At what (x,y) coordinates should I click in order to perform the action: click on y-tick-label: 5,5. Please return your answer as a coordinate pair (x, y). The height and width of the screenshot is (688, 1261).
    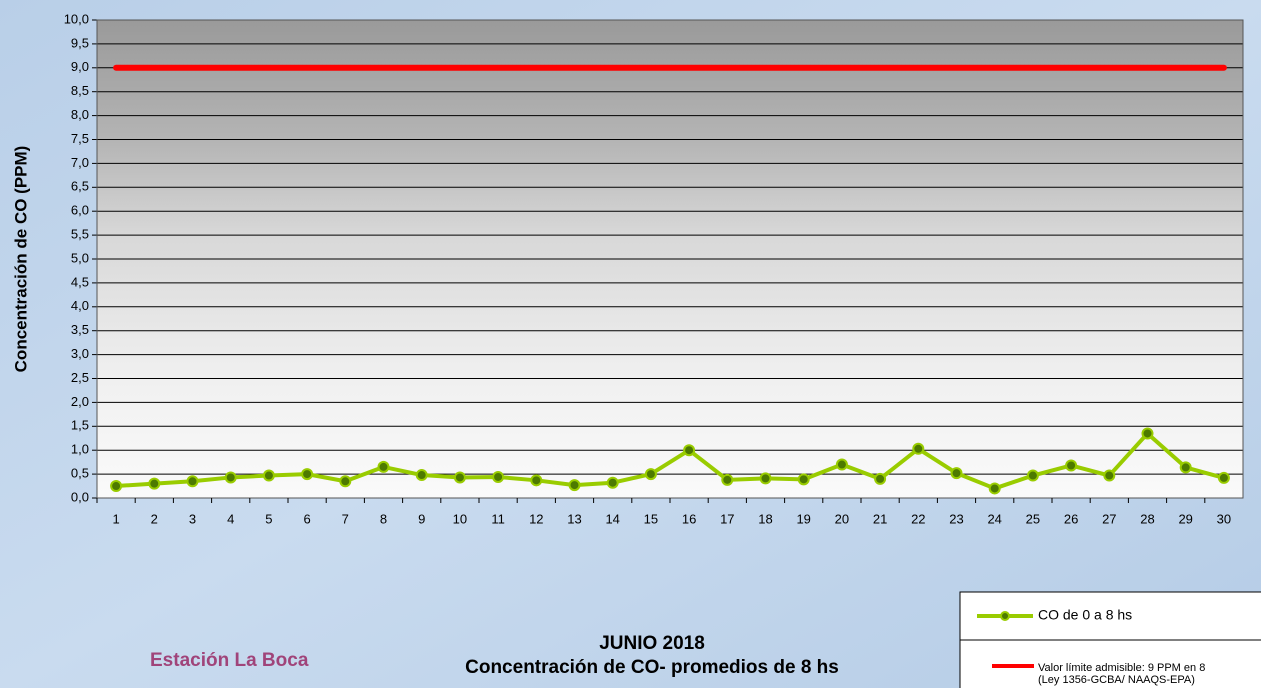
    Looking at the image, I should click on (80, 234).